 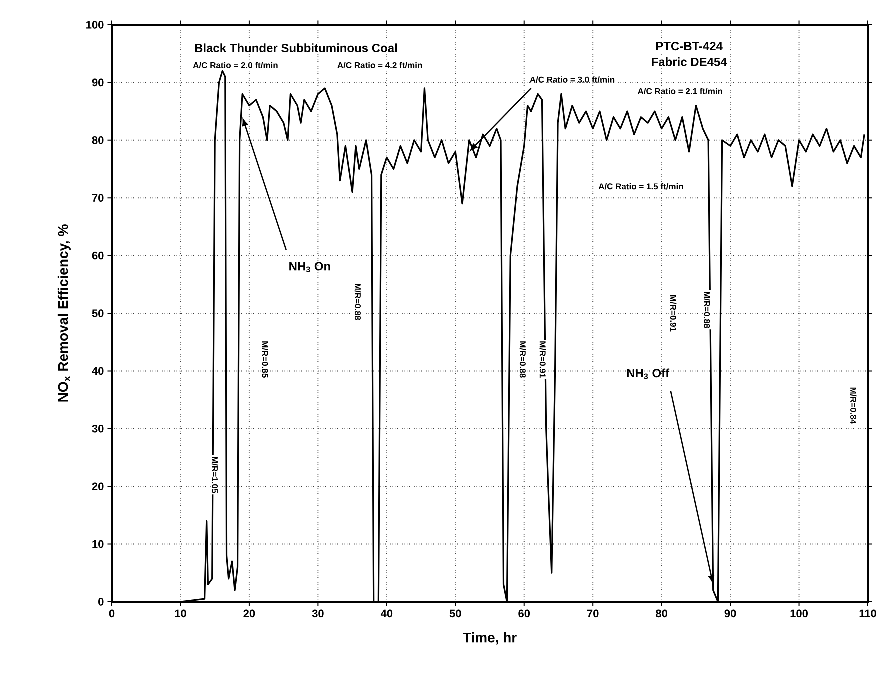 What do you see at coordinates (868, 614) in the screenshot?
I see `x-tick-label: 110` at bounding box center [868, 614].